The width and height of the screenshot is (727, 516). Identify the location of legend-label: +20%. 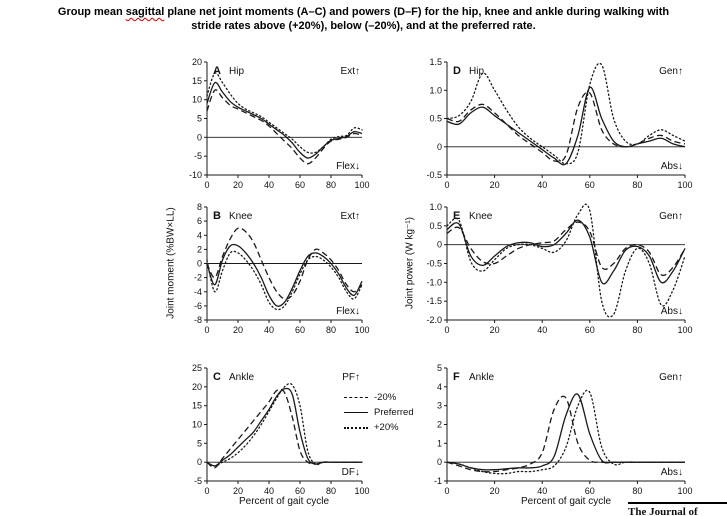
(386, 427).